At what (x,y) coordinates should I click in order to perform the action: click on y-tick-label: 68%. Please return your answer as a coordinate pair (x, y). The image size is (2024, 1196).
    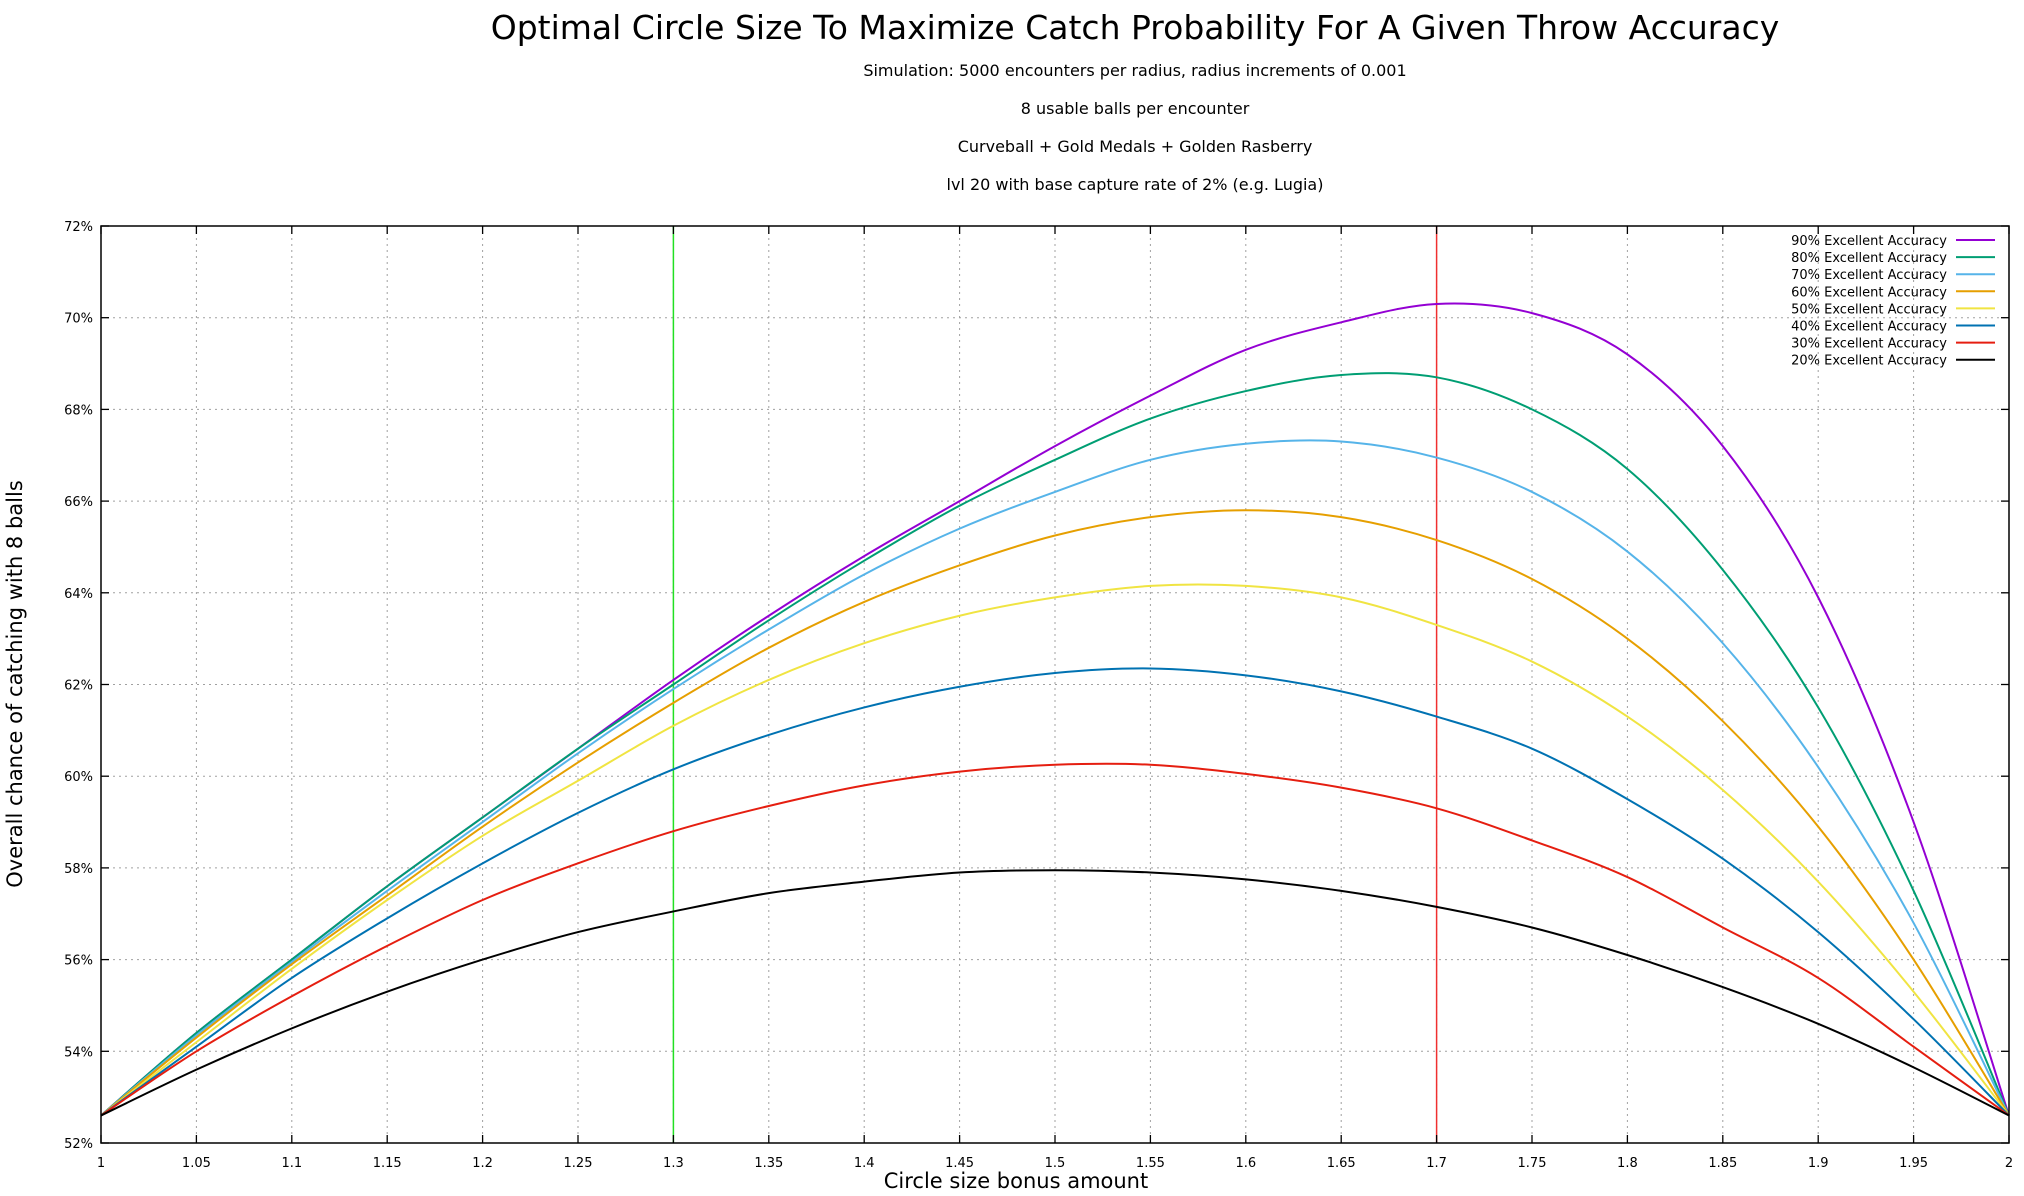
    Looking at the image, I should click on (78, 410).